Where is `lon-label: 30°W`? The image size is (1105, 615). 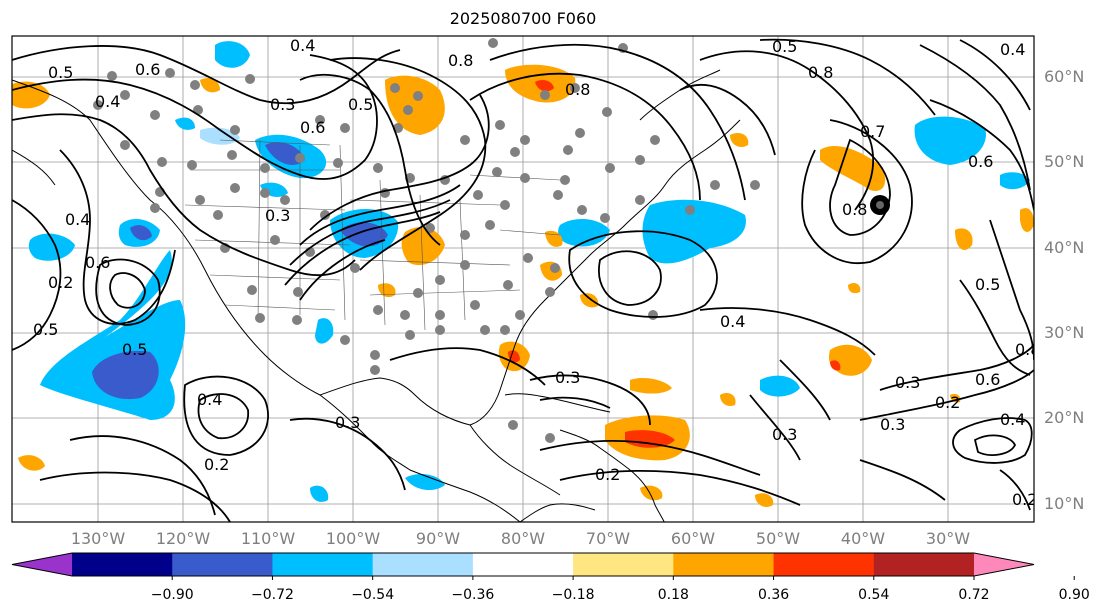
lon-label: 30°W is located at coordinates (948, 538).